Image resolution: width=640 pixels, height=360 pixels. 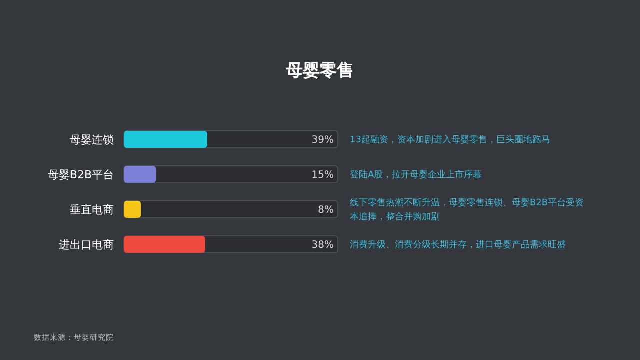 What do you see at coordinates (458, 245) in the screenshot?
I see `text: 消费升级、消费分级长期并存，进口母婴产品需求旺盛` at bounding box center [458, 245].